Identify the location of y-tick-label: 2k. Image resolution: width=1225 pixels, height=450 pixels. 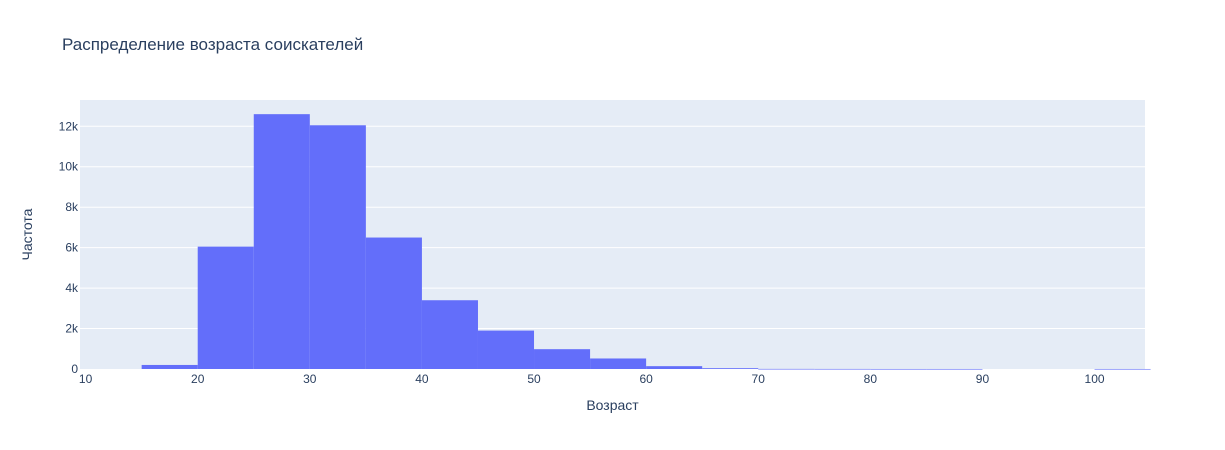
(72, 329).